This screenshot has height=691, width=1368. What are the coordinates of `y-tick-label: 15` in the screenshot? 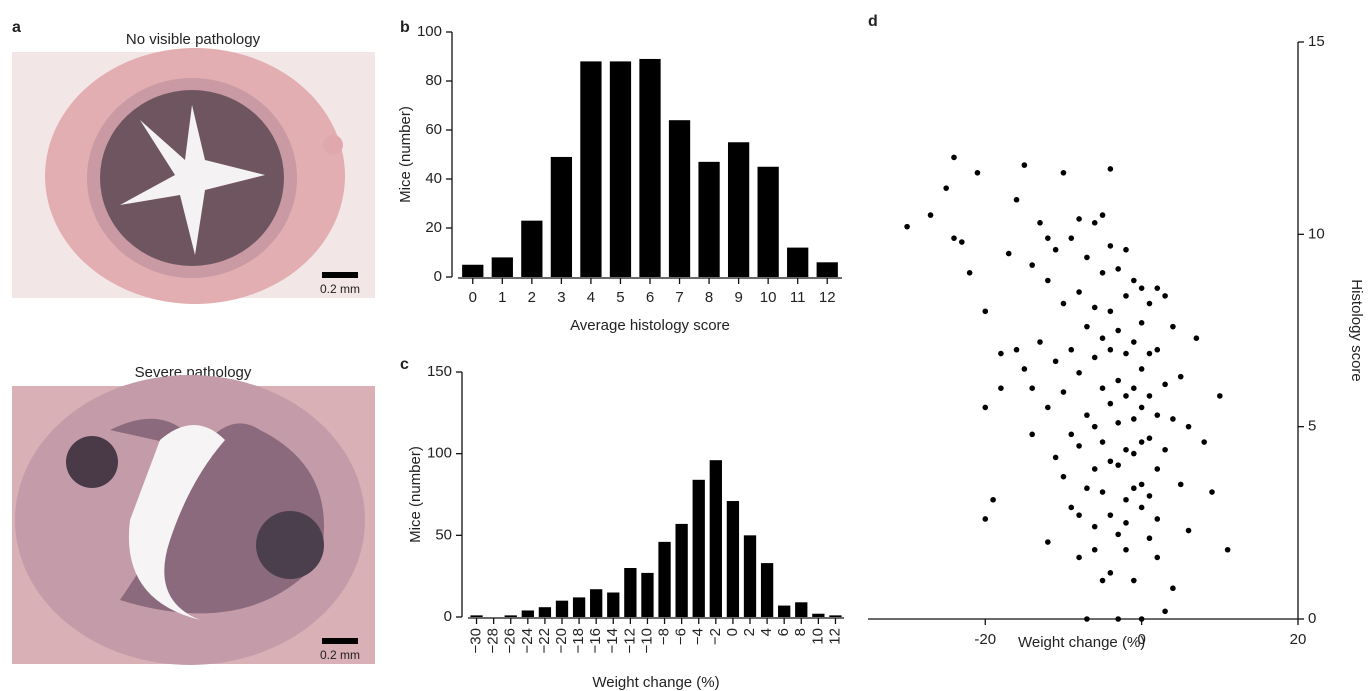 It's located at (1316, 41).